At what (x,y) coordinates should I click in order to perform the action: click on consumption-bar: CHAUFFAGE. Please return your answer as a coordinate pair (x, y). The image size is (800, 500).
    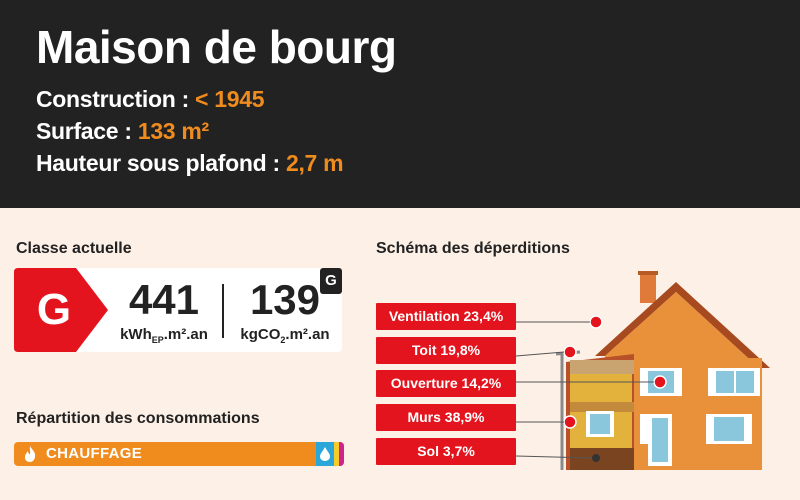
    Looking at the image, I should click on (179, 454).